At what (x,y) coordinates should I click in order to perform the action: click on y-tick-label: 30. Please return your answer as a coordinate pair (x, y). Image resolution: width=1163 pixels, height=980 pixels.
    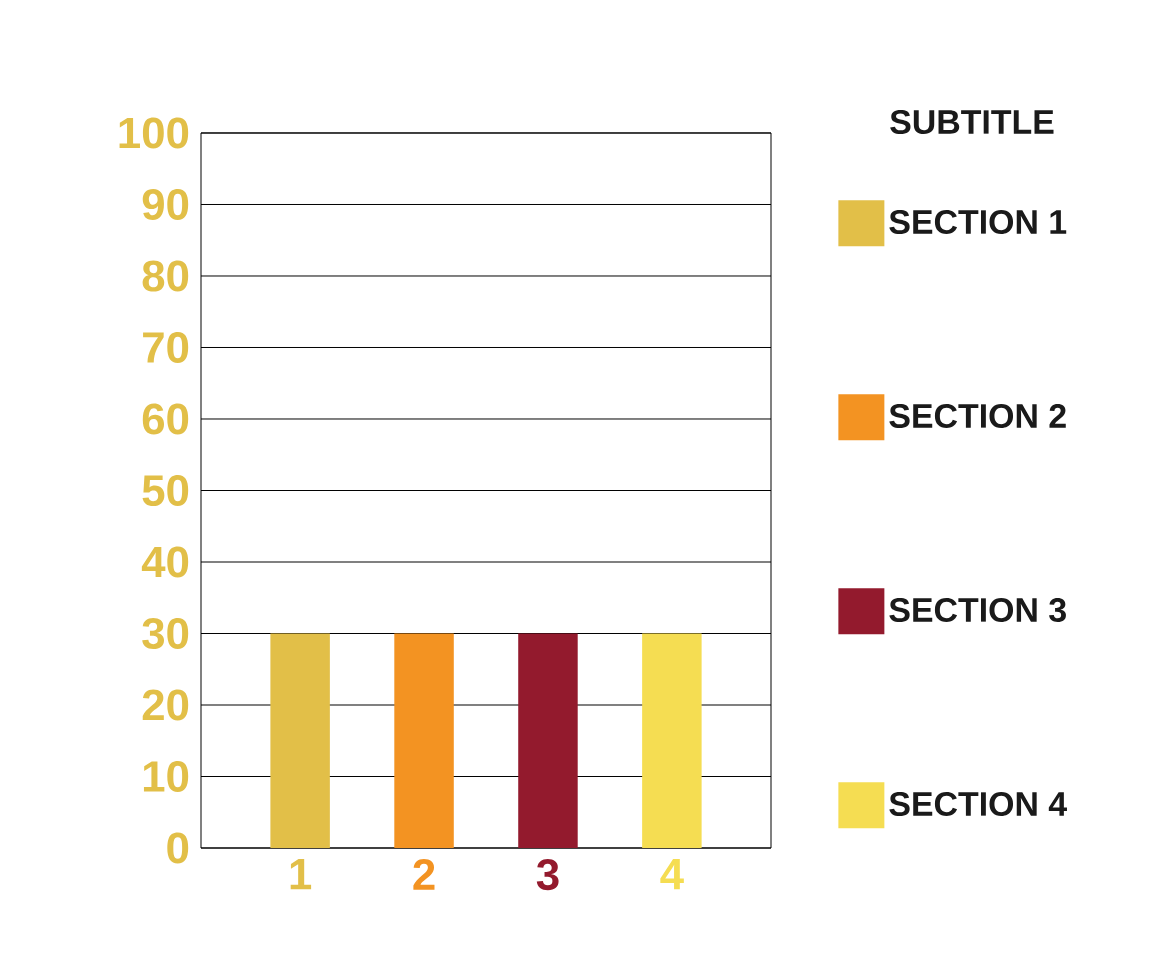
    Looking at the image, I should click on (165, 633).